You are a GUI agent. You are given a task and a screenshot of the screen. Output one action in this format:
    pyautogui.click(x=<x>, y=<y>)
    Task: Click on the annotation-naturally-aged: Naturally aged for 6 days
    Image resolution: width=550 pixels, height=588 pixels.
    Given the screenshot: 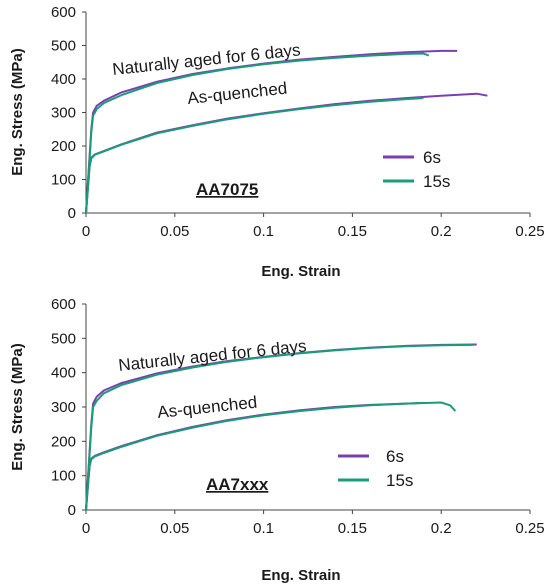 What is the action you would take?
    pyautogui.click(x=212, y=355)
    